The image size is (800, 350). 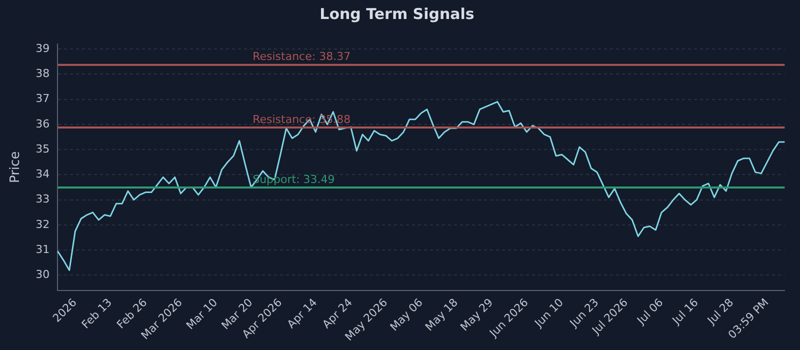 I want to click on x-tick-label: Apr 14, so click(x=302, y=313).